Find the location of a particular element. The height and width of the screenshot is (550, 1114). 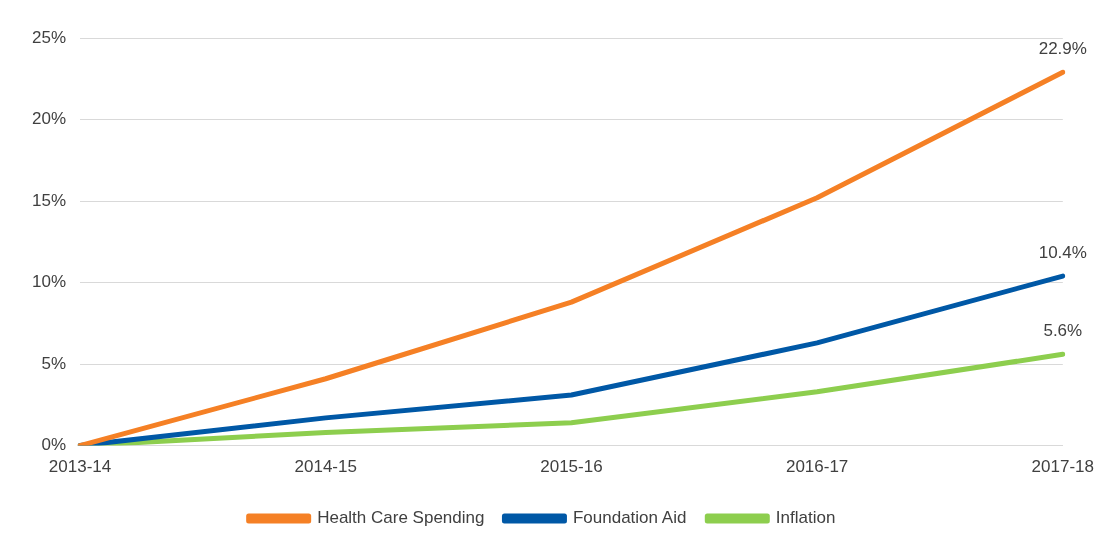

legend-label: Health Care Spending is located at coordinates (401, 518).